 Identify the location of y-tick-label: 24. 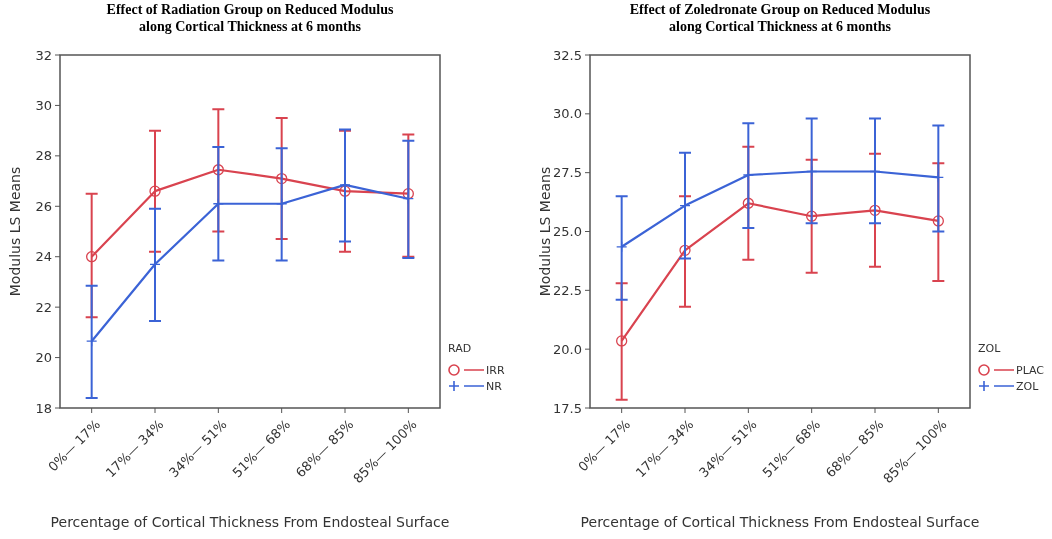
(43, 257).